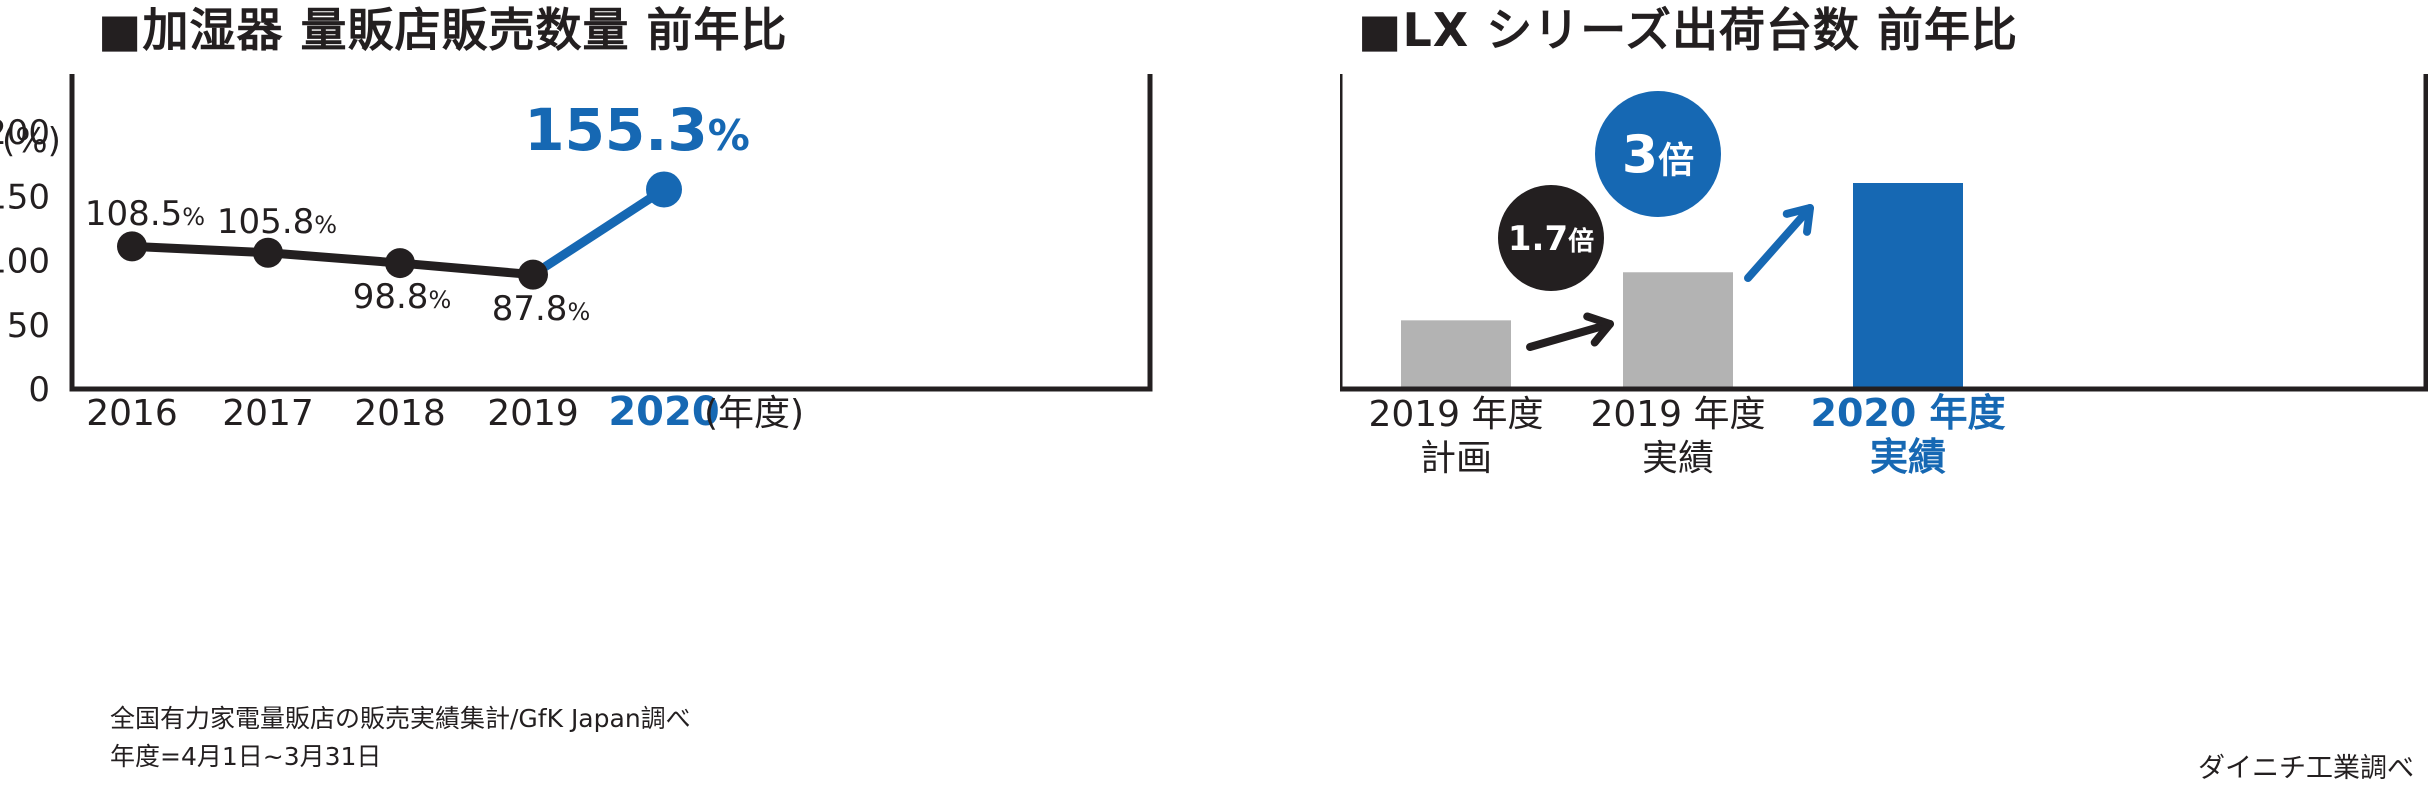  Describe the element at coordinates (39, 390) in the screenshot. I see `y-tick-label: 0` at that location.